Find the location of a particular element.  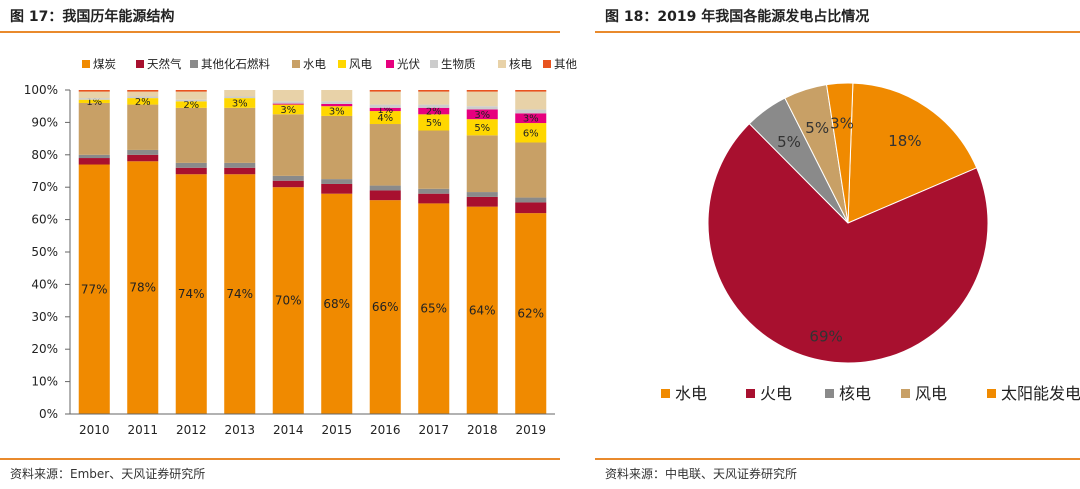

data-label-2011-0: 78% is located at coordinates (142, 288).